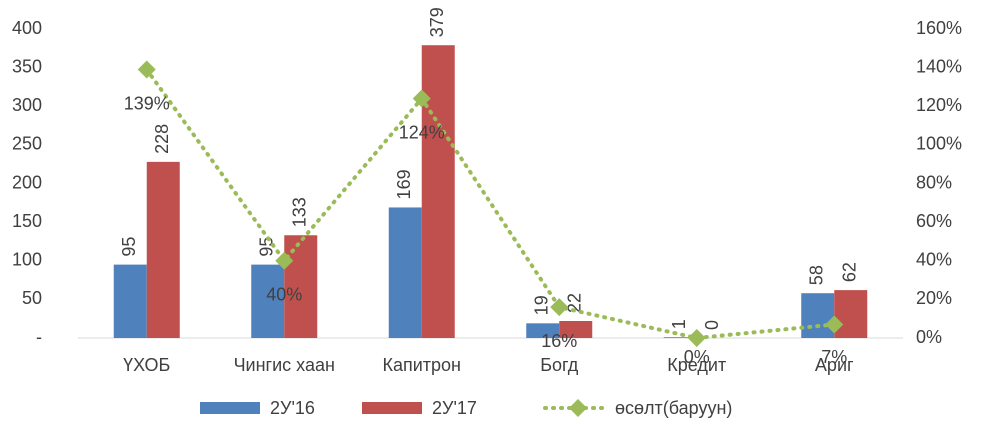 The width and height of the screenshot is (988, 423). What do you see at coordinates (146, 365) in the screenshot?
I see `x-tick-label: ҮХОБ` at bounding box center [146, 365].